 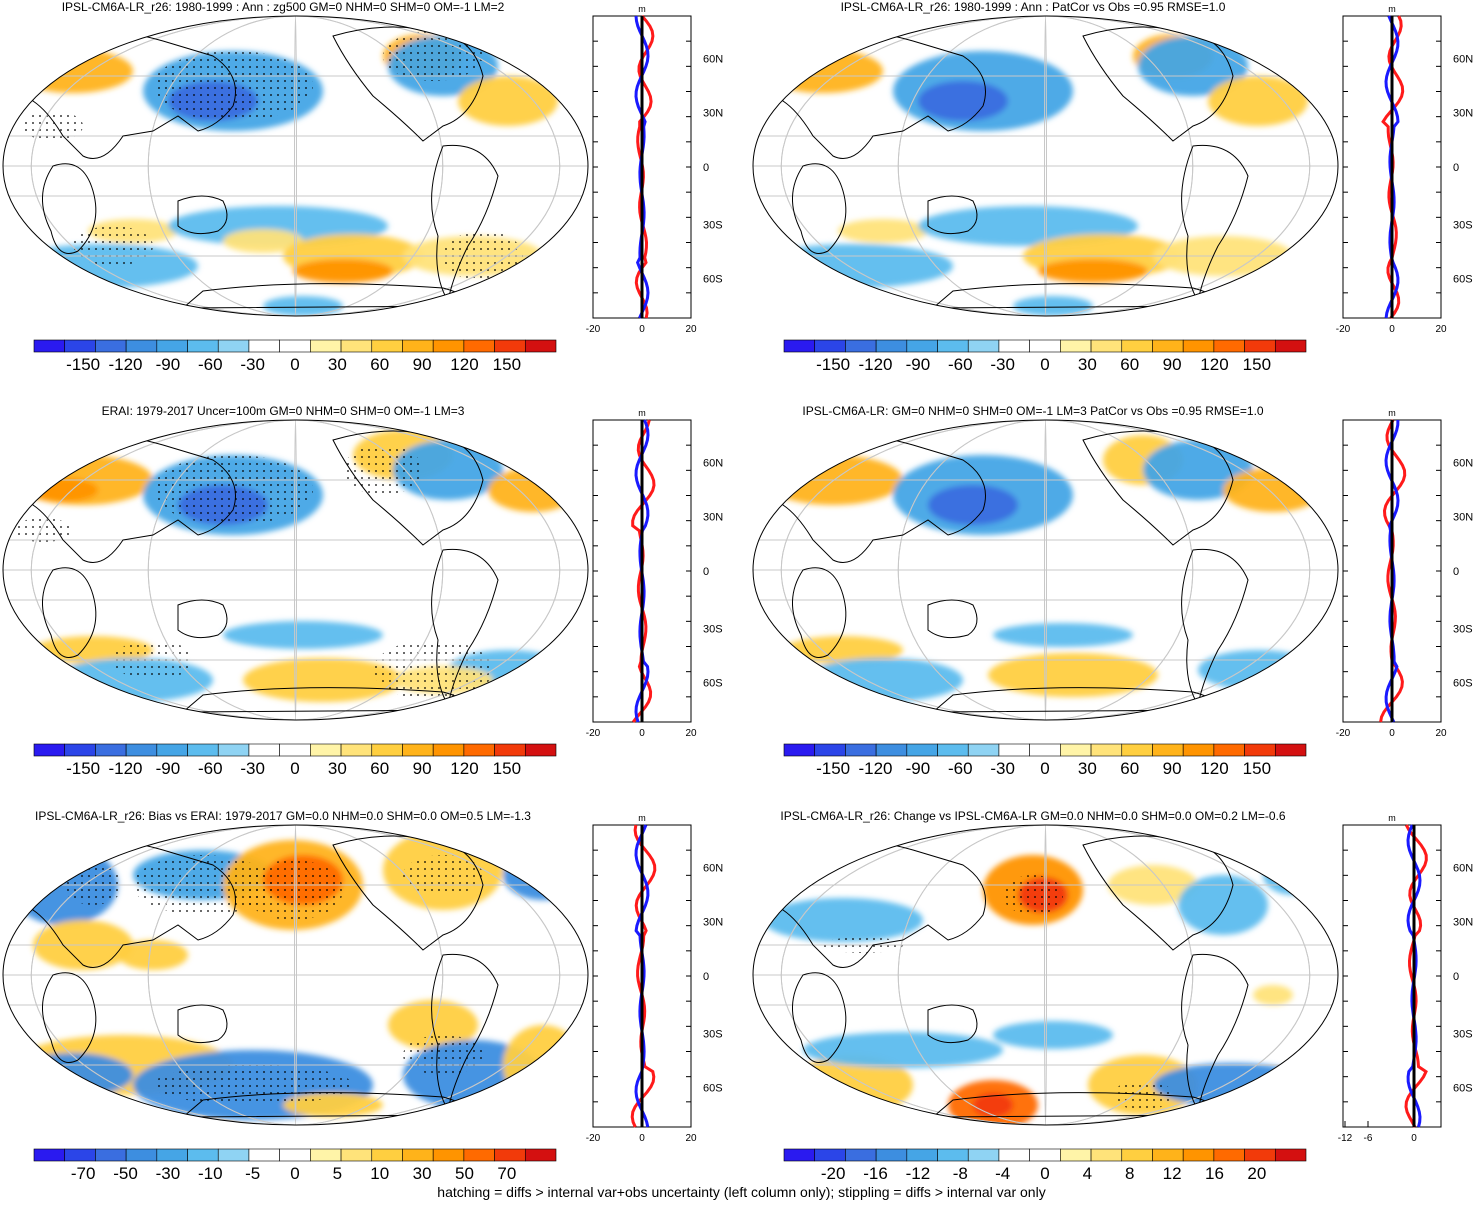 I want to click on x-tick-label: -12, so click(x=1345, y=1138).